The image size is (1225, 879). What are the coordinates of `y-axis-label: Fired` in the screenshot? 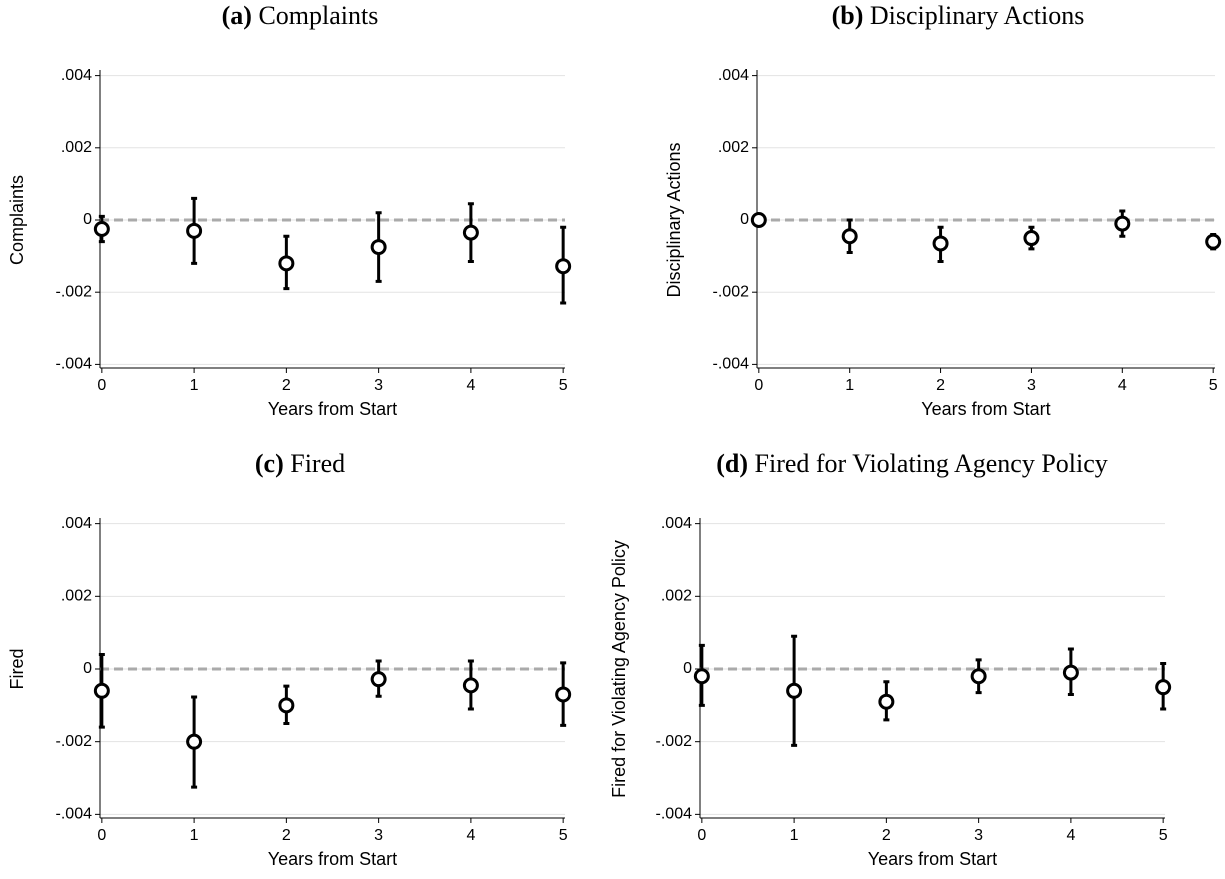 It's located at (17, 668).